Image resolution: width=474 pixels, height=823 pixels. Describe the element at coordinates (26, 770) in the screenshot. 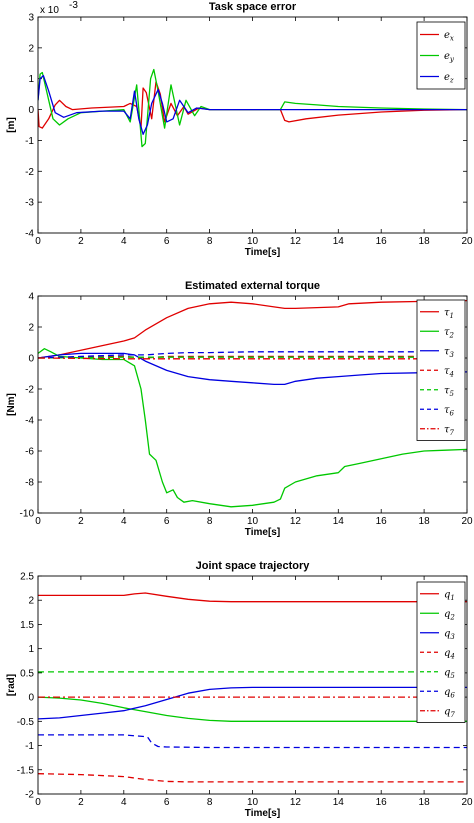

I see `y-tick-label: -1.5` at that location.